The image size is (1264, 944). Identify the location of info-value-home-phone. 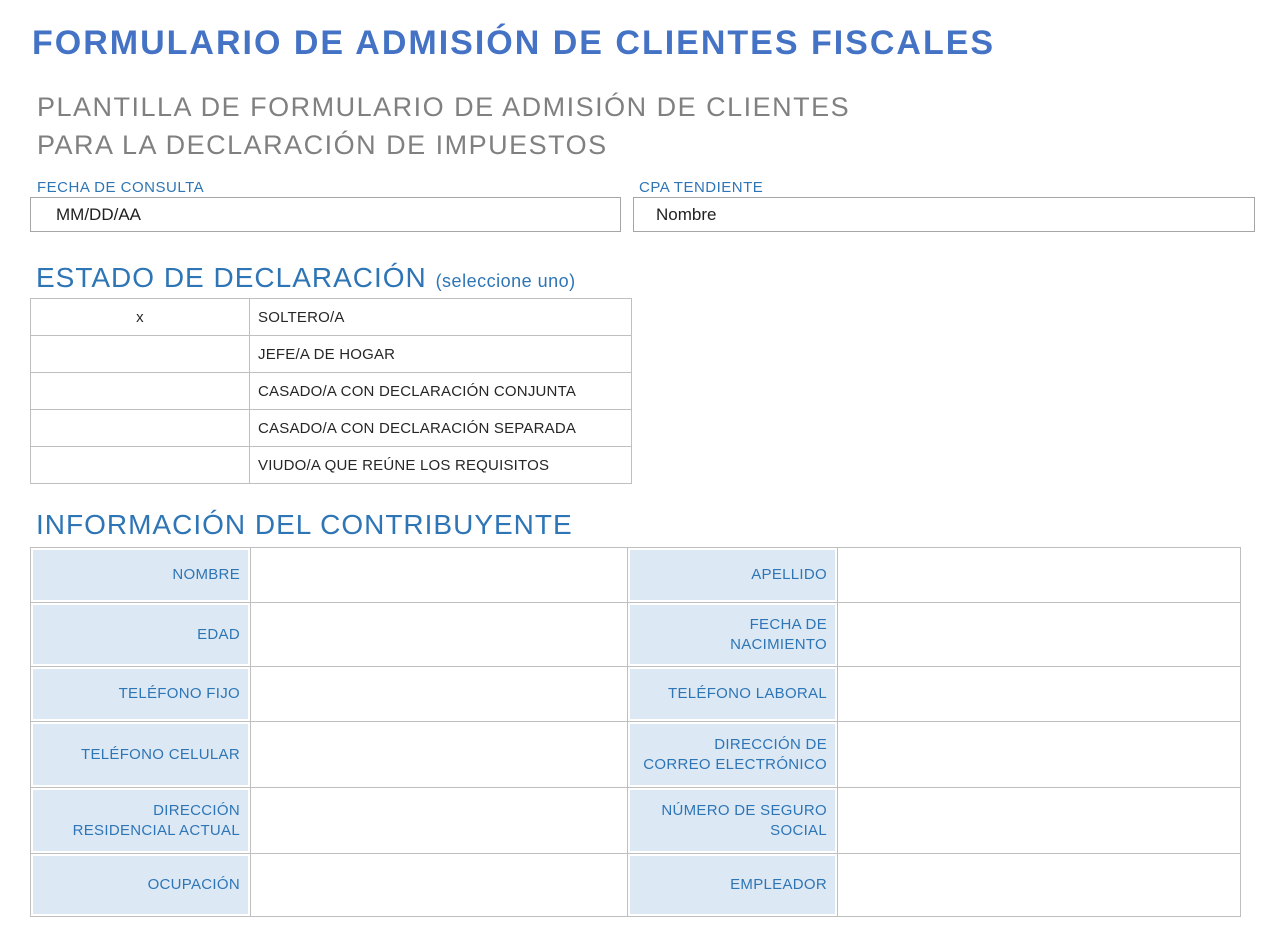
(439, 694).